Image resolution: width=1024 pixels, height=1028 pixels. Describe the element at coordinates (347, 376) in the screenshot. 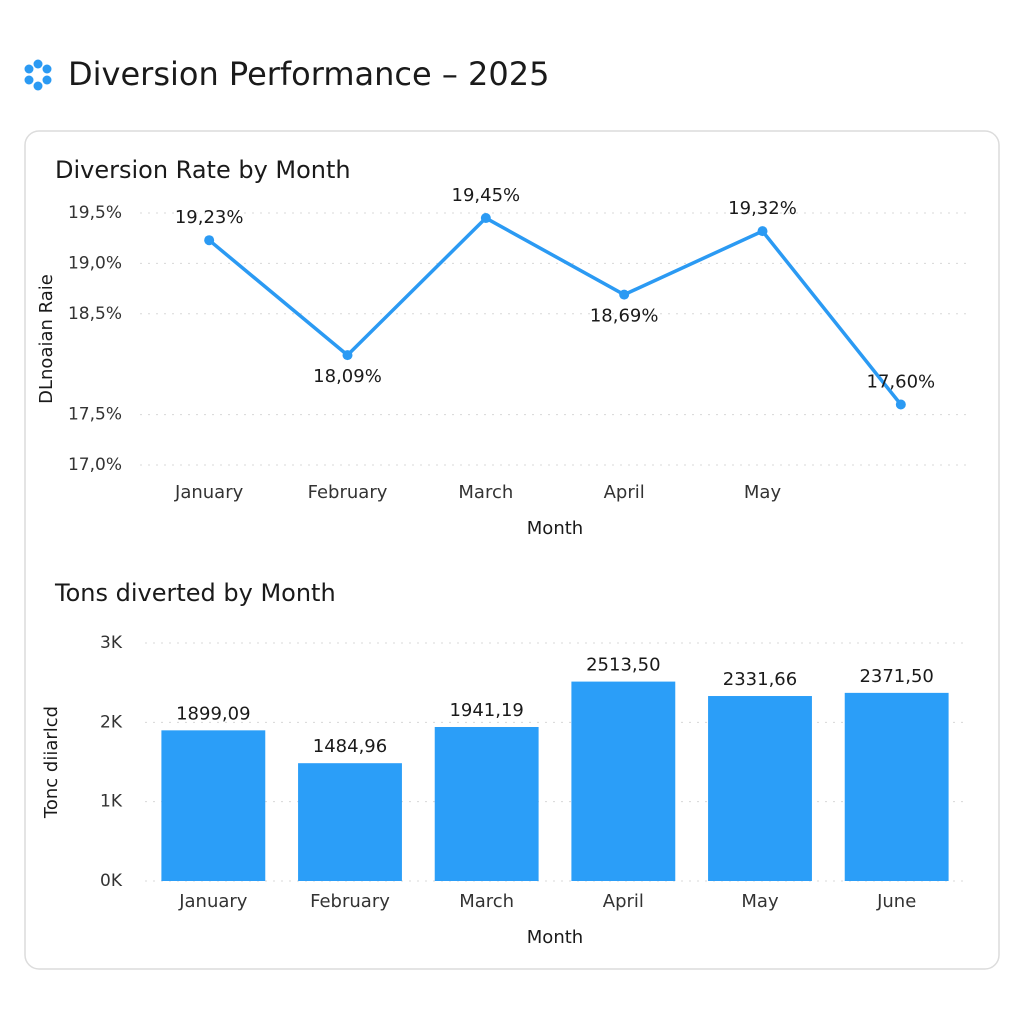

I see `data-label: 18,09%` at that location.